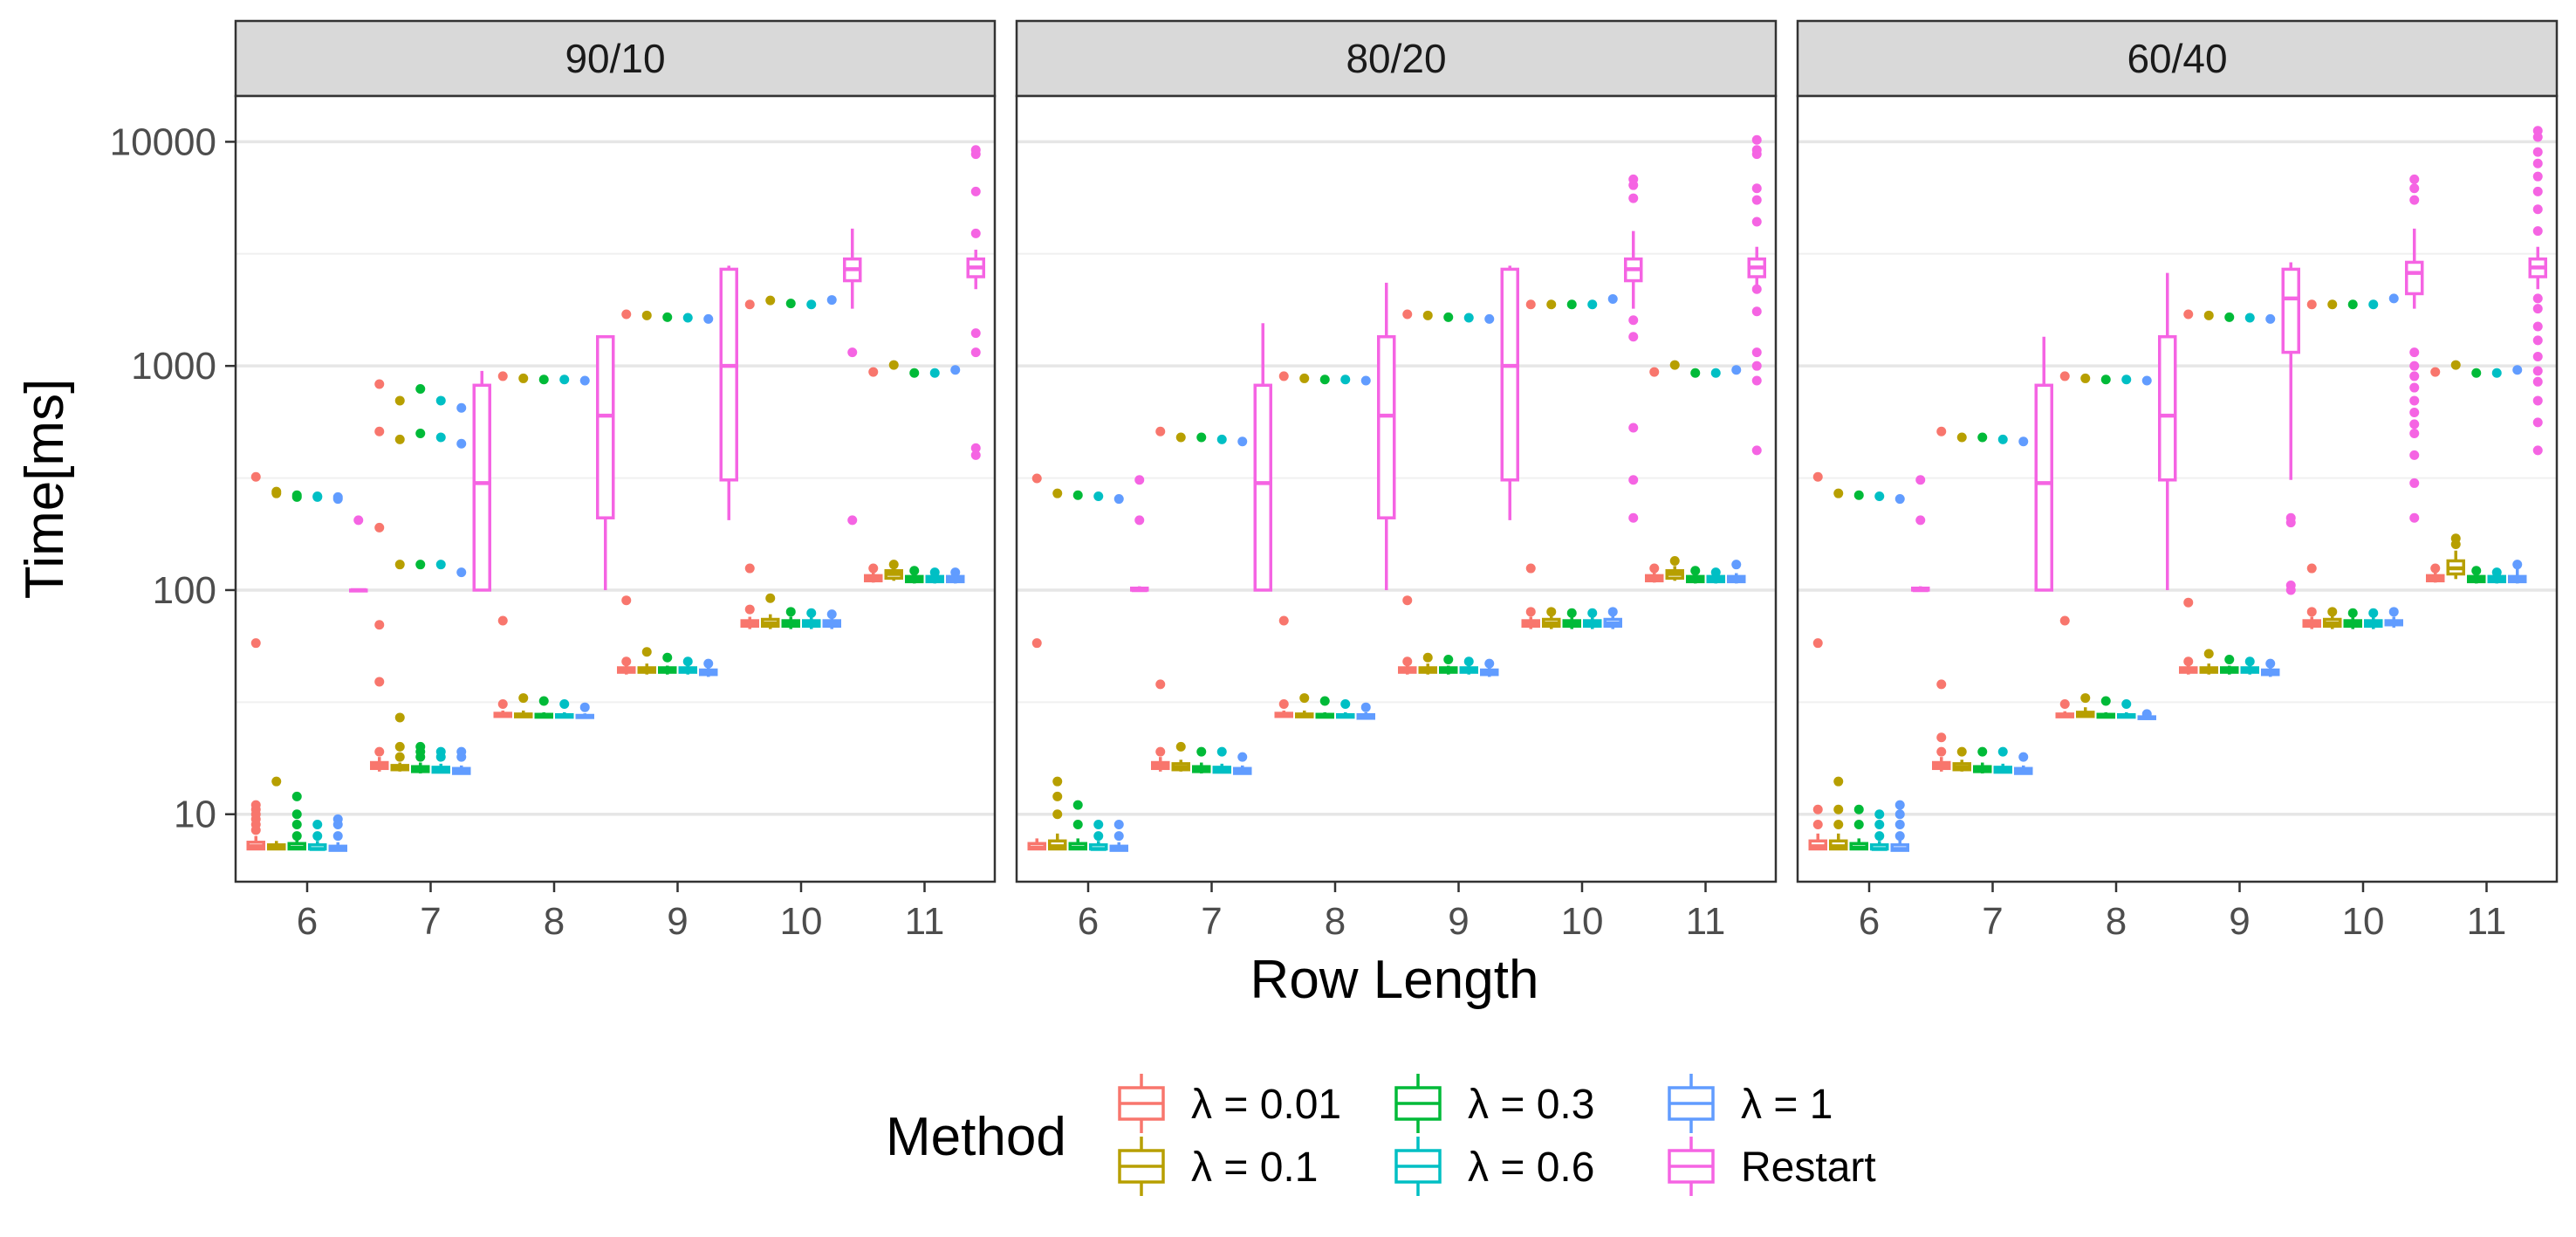  Describe the element at coordinates (1254, 1167) in the screenshot. I see `legend-label: λ = 0.1` at that location.